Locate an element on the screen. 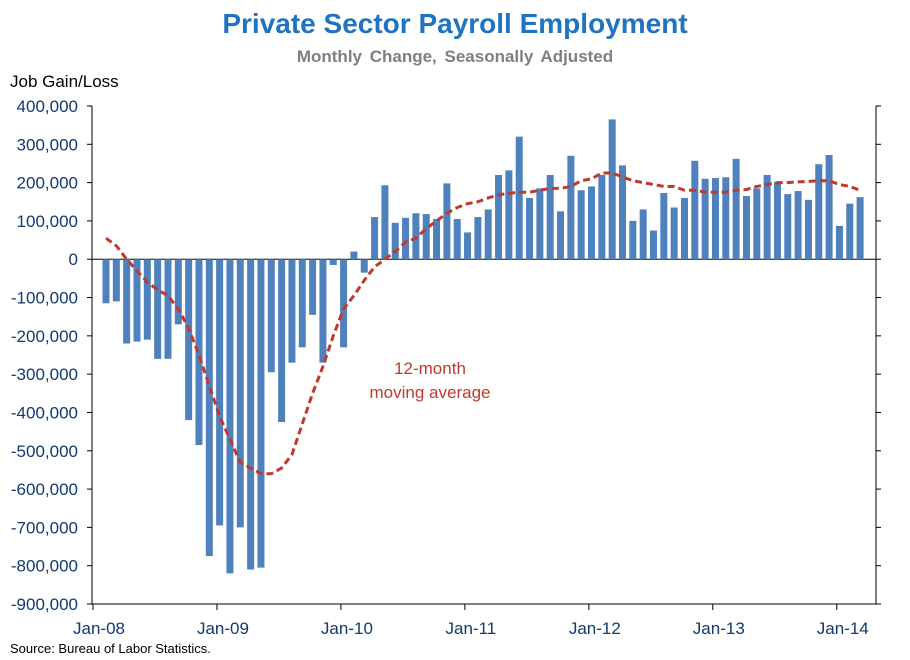 The height and width of the screenshot is (660, 910). y-tick-label: 100,000 is located at coordinates (47, 221).